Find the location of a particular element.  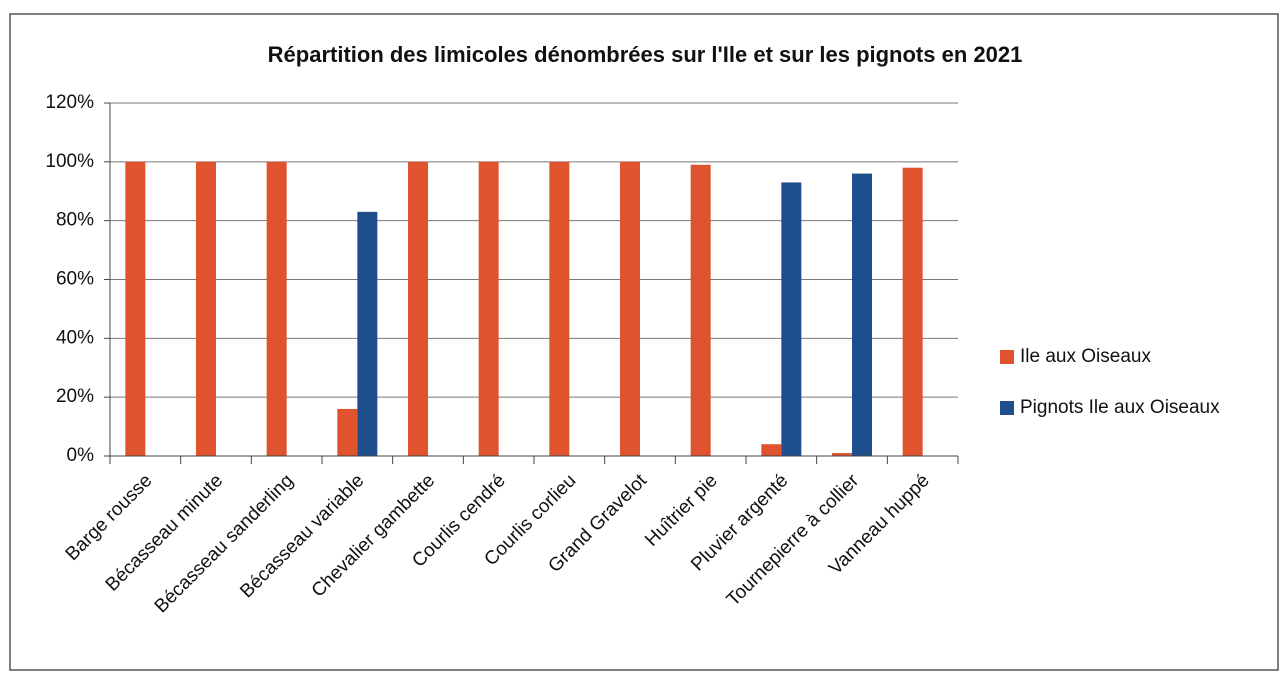

y-tick-label: 80% is located at coordinates (75, 220).